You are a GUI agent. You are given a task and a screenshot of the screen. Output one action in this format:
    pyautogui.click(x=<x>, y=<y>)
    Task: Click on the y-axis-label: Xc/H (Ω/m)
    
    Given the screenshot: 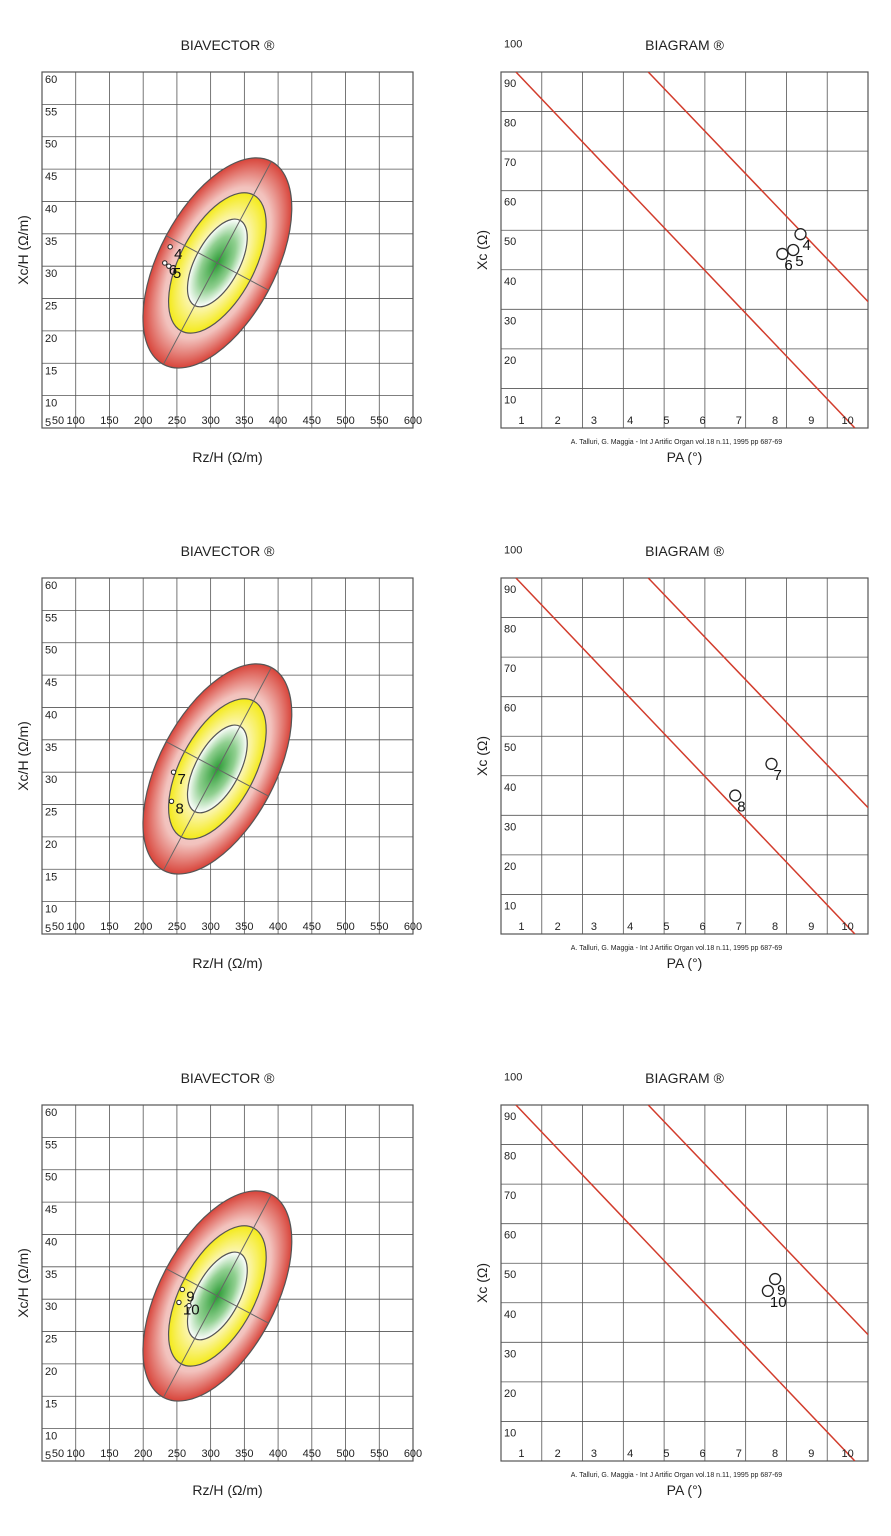 What is the action you would take?
    pyautogui.click(x=23, y=250)
    